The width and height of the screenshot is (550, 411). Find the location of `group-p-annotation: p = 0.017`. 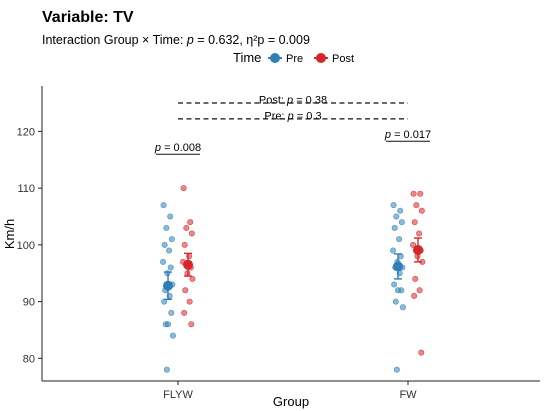

group-p-annotation: p = 0.017 is located at coordinates (407, 135).